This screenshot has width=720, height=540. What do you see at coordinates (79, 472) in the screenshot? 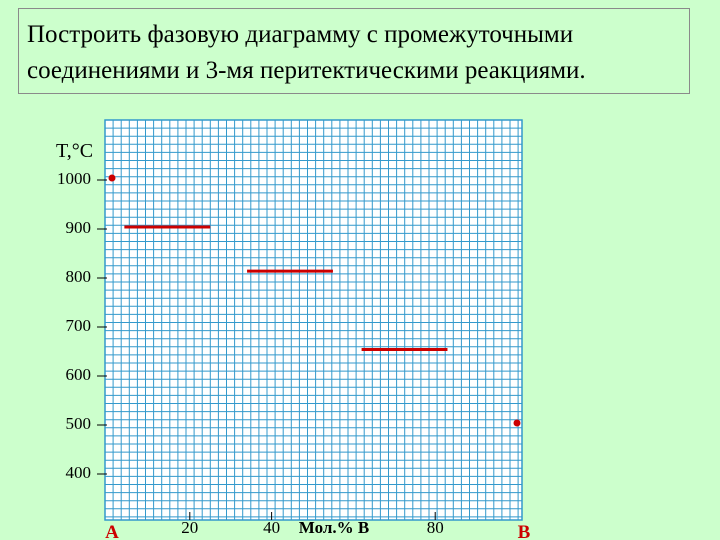
I see `y-tick-label: 400` at bounding box center [79, 472].